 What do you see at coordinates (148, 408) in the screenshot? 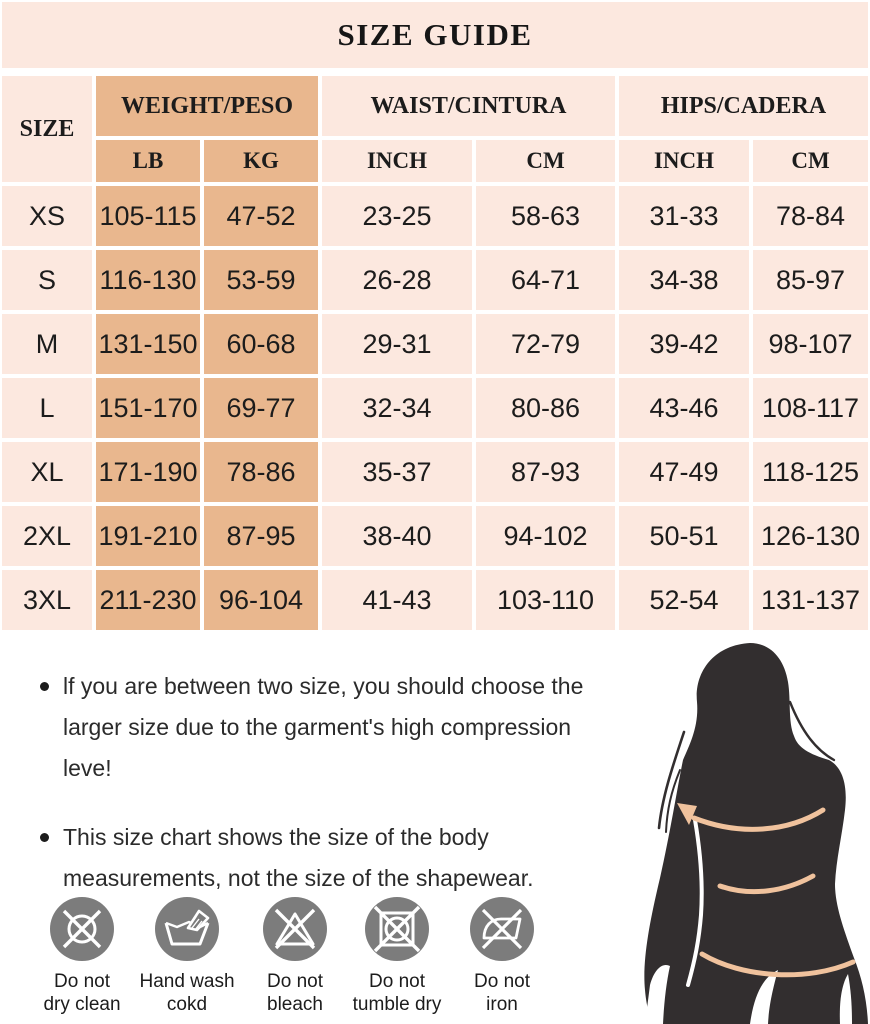
I see `table-cell-lb: 151-170` at bounding box center [148, 408].